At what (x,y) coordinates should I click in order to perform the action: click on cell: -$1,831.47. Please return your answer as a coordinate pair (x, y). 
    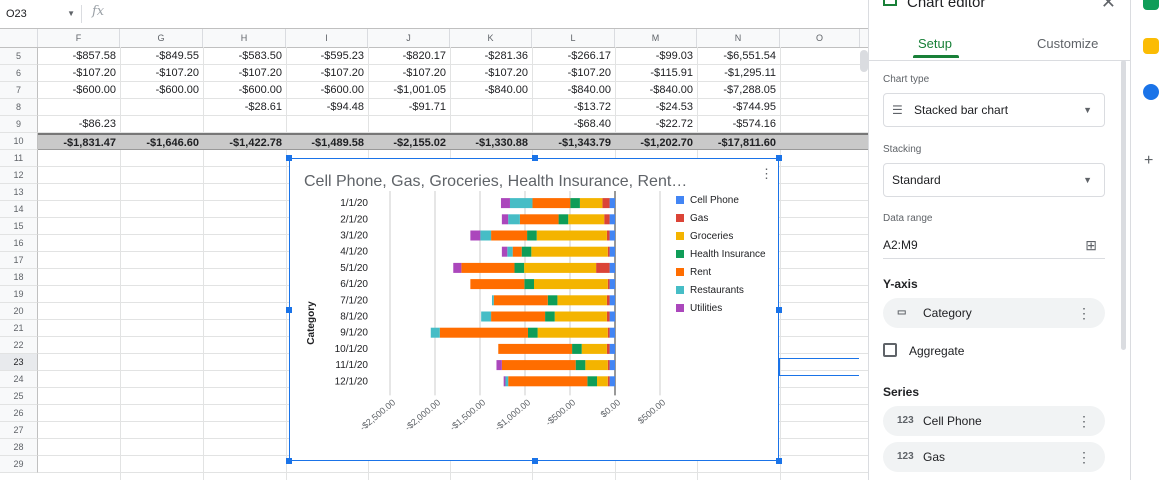
    Looking at the image, I should click on (89, 143).